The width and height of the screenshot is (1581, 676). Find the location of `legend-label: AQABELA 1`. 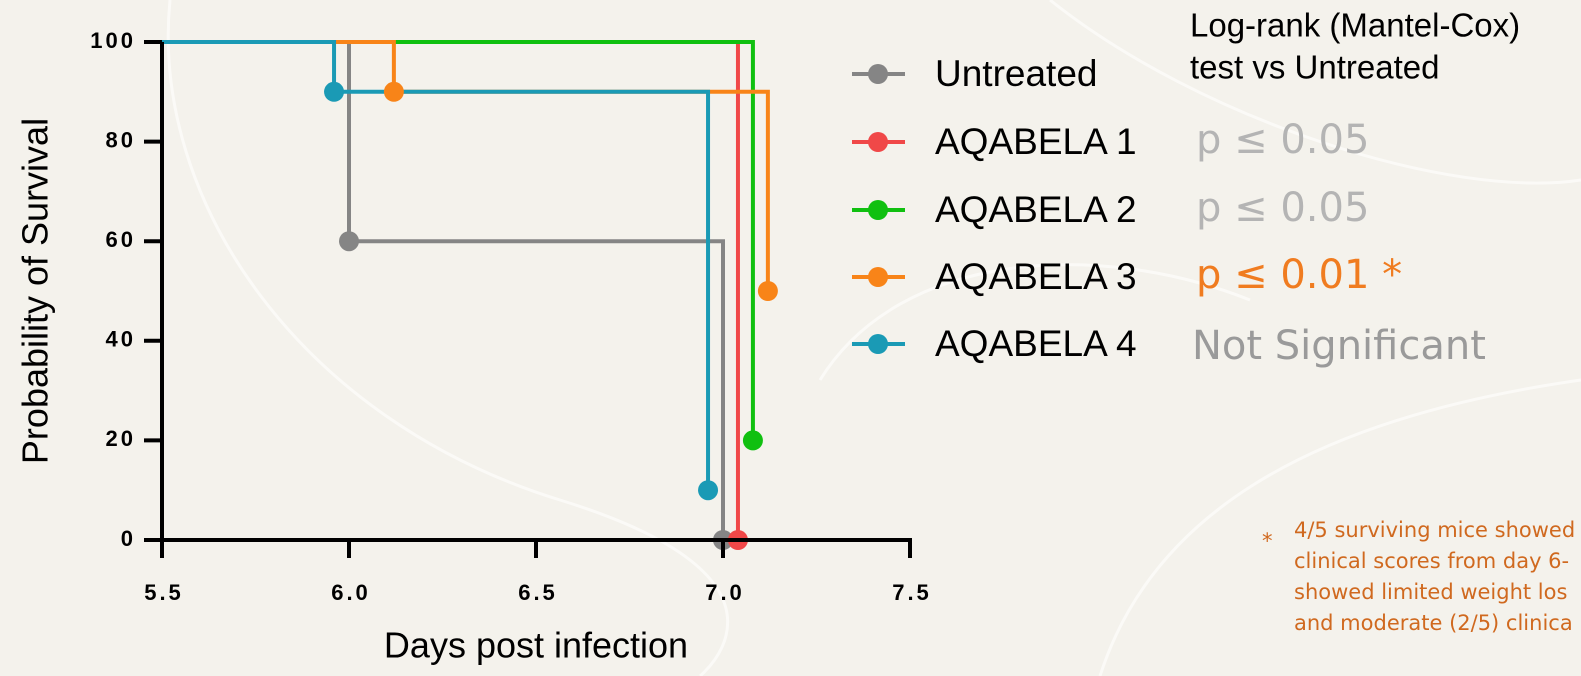

legend-label: AQABELA 1 is located at coordinates (1036, 141).